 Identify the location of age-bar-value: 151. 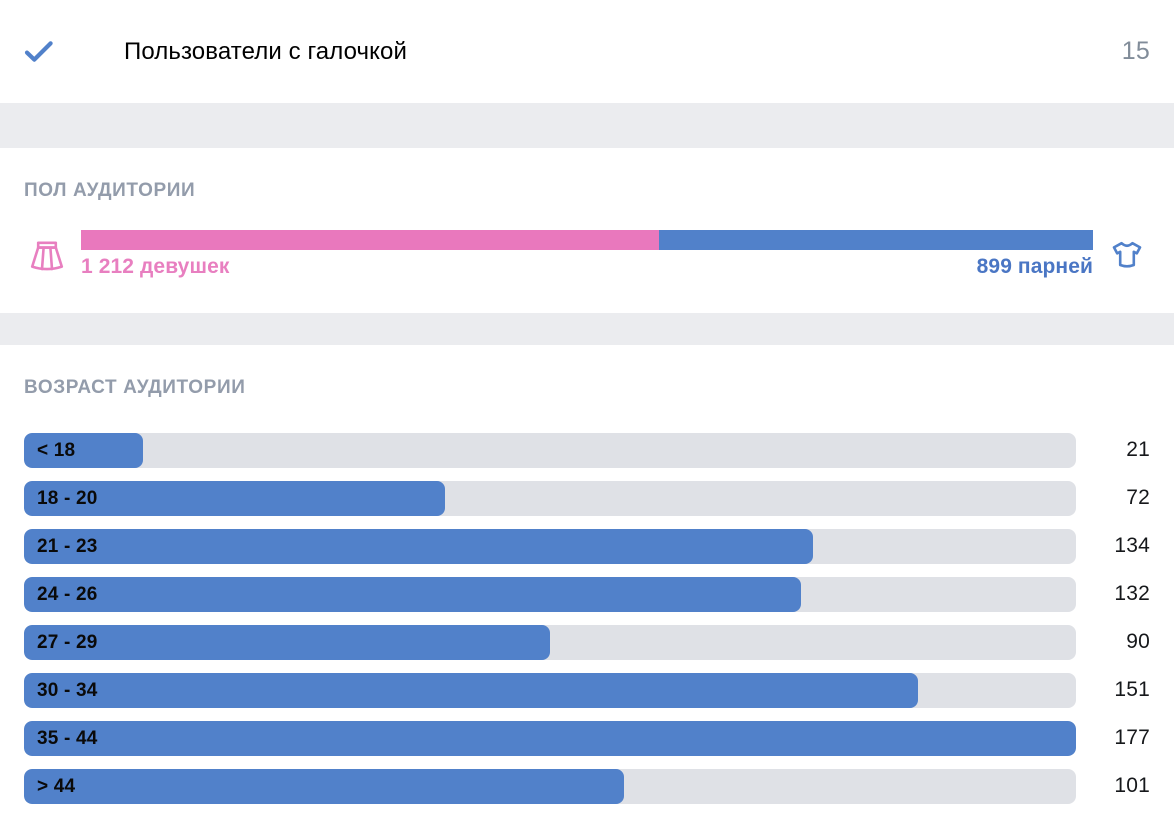
(1132, 689).